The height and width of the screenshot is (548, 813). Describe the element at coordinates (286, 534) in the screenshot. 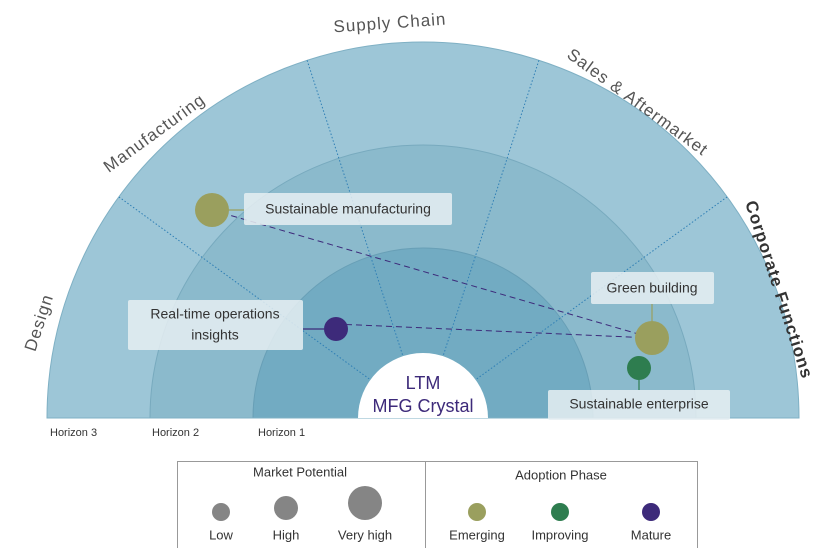

I see `legend-label: High` at that location.